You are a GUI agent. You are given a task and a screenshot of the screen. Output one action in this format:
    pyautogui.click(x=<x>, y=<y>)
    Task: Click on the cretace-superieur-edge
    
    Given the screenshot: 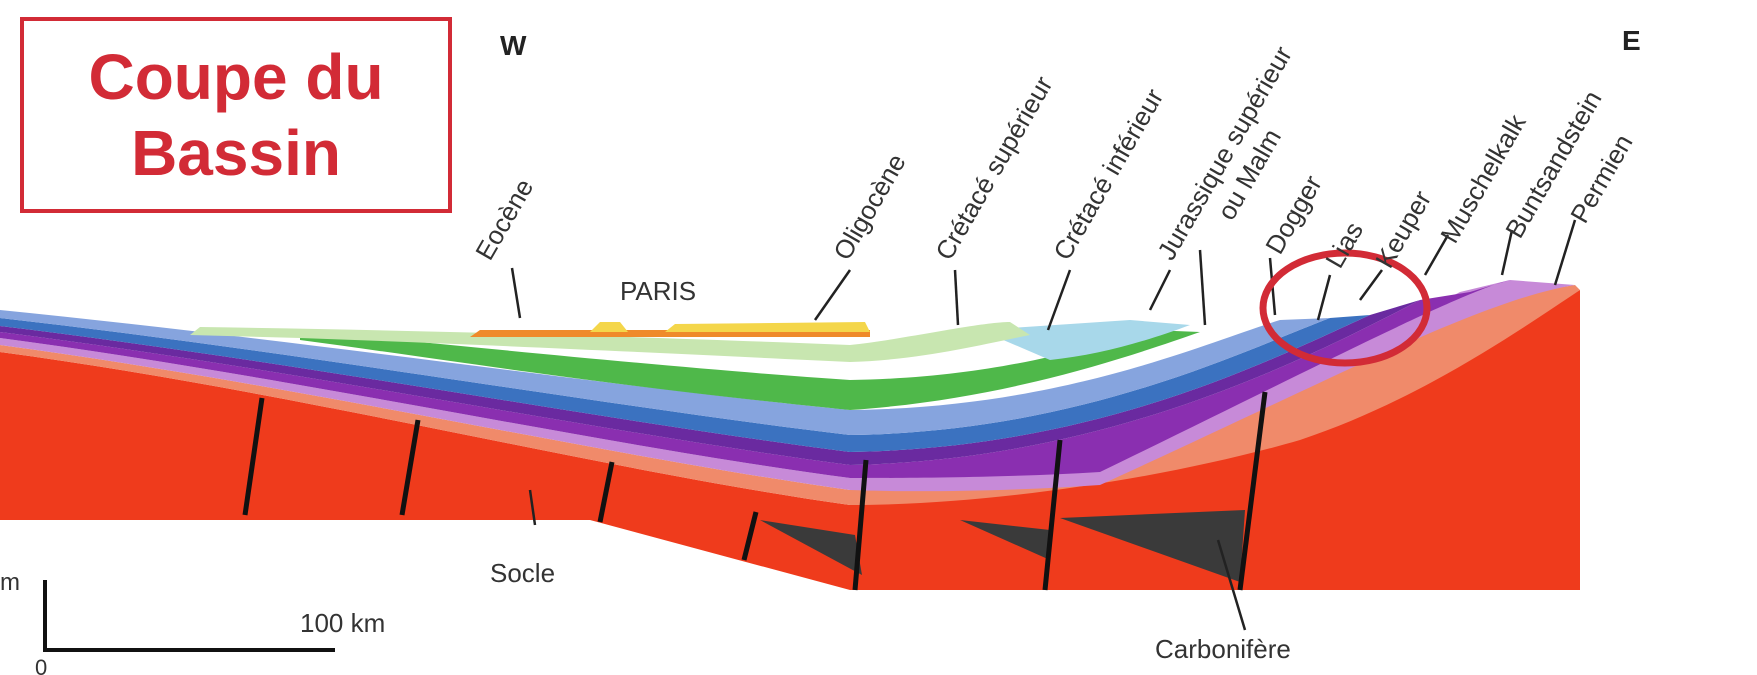 What is the action you would take?
    pyautogui.click(x=1085, y=340)
    